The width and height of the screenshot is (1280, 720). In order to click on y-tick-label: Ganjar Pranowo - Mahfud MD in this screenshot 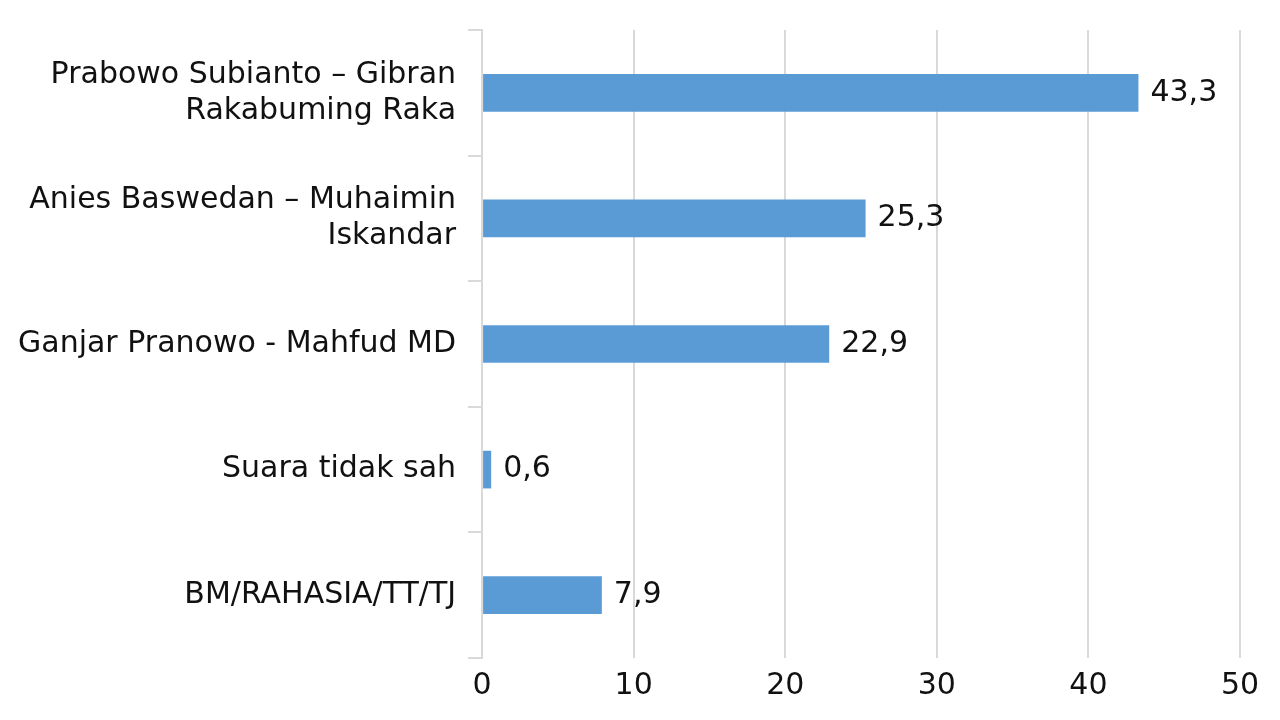, I will do `click(237, 341)`.